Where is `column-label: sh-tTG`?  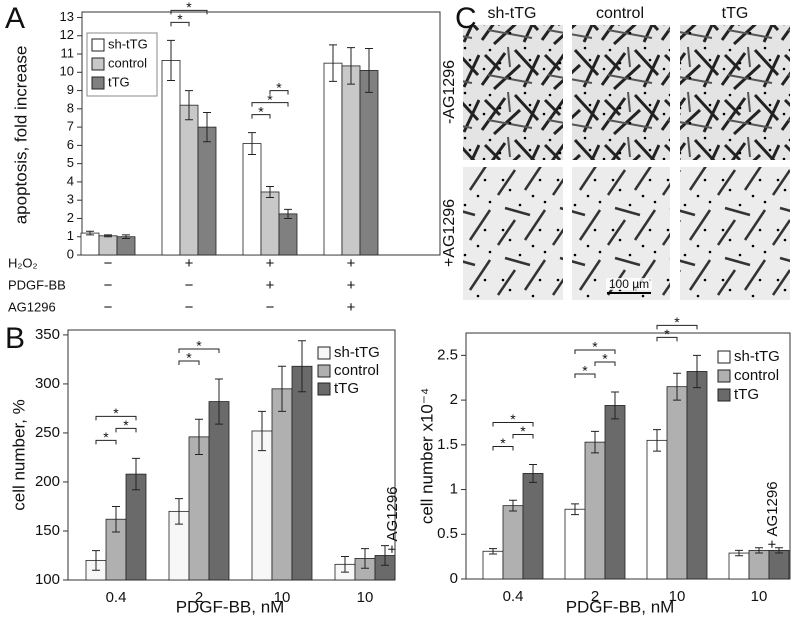 column-label: sh-tTG is located at coordinates (512, 13).